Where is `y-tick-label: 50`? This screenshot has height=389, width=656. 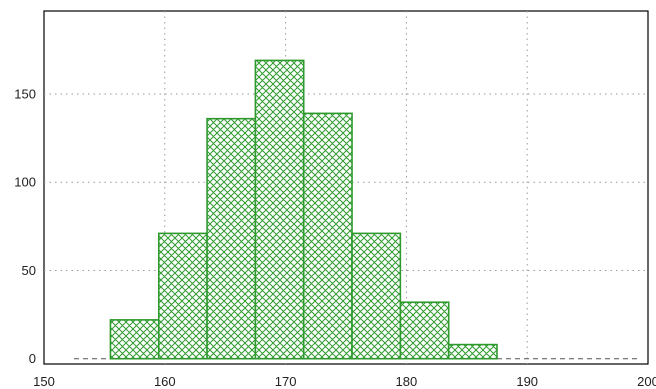
y-tick-label: 50 is located at coordinates (29, 270).